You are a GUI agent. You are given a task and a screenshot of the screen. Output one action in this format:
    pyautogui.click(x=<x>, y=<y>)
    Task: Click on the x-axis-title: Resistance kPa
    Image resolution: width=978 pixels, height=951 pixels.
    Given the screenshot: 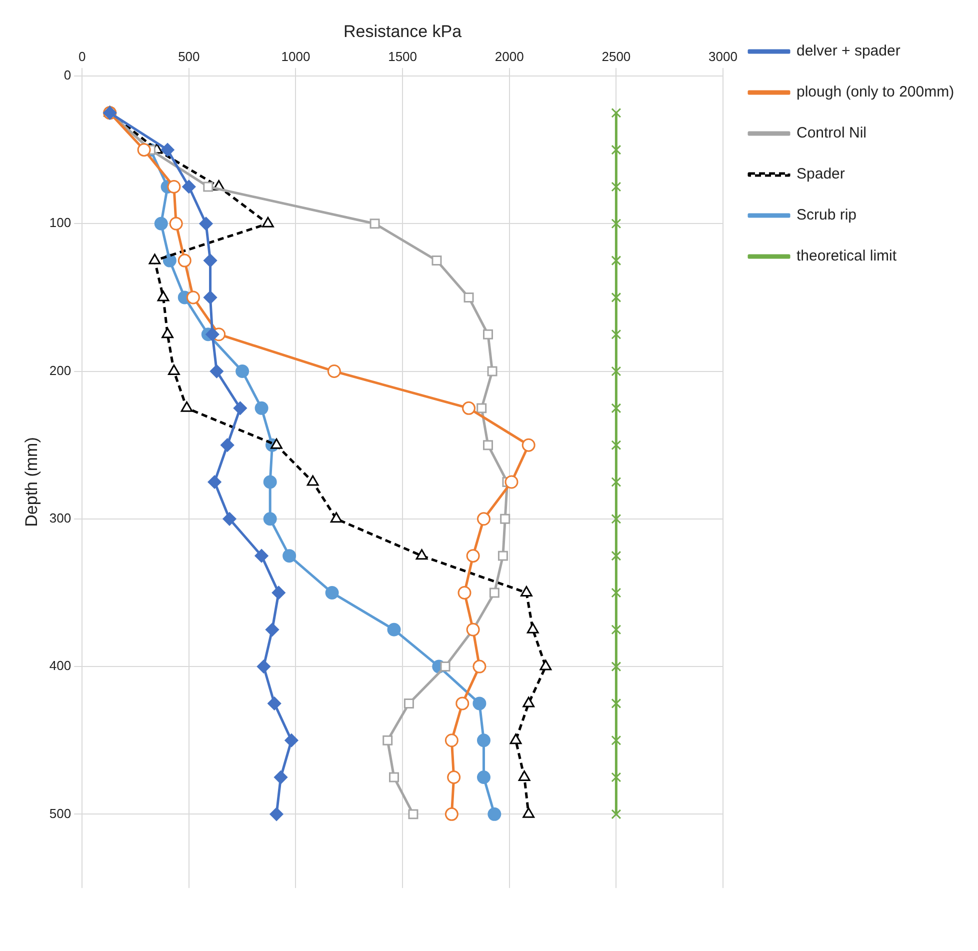 What is the action you would take?
    pyautogui.click(x=402, y=31)
    